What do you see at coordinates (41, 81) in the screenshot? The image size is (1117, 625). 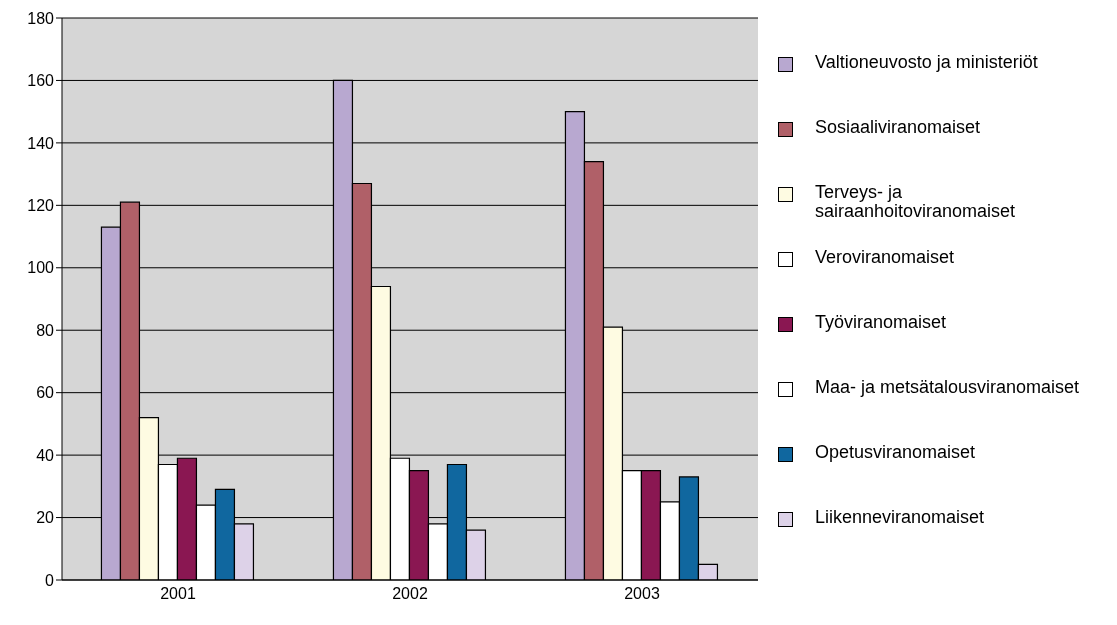 I see `y-tick-label: 160` at bounding box center [41, 81].